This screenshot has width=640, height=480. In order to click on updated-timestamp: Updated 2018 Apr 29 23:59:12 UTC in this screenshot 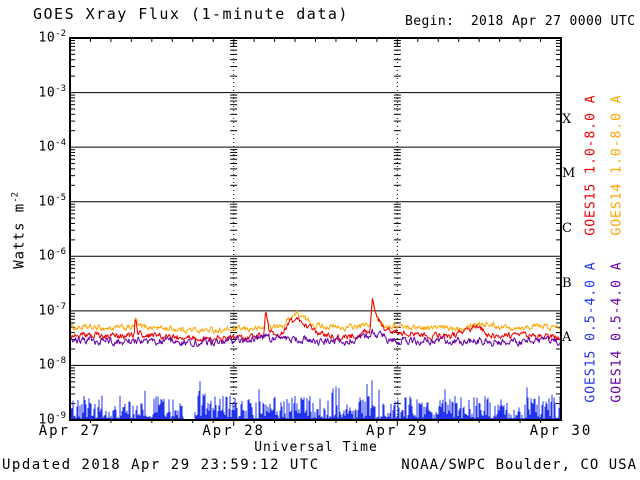, I will do `click(161, 465)`.